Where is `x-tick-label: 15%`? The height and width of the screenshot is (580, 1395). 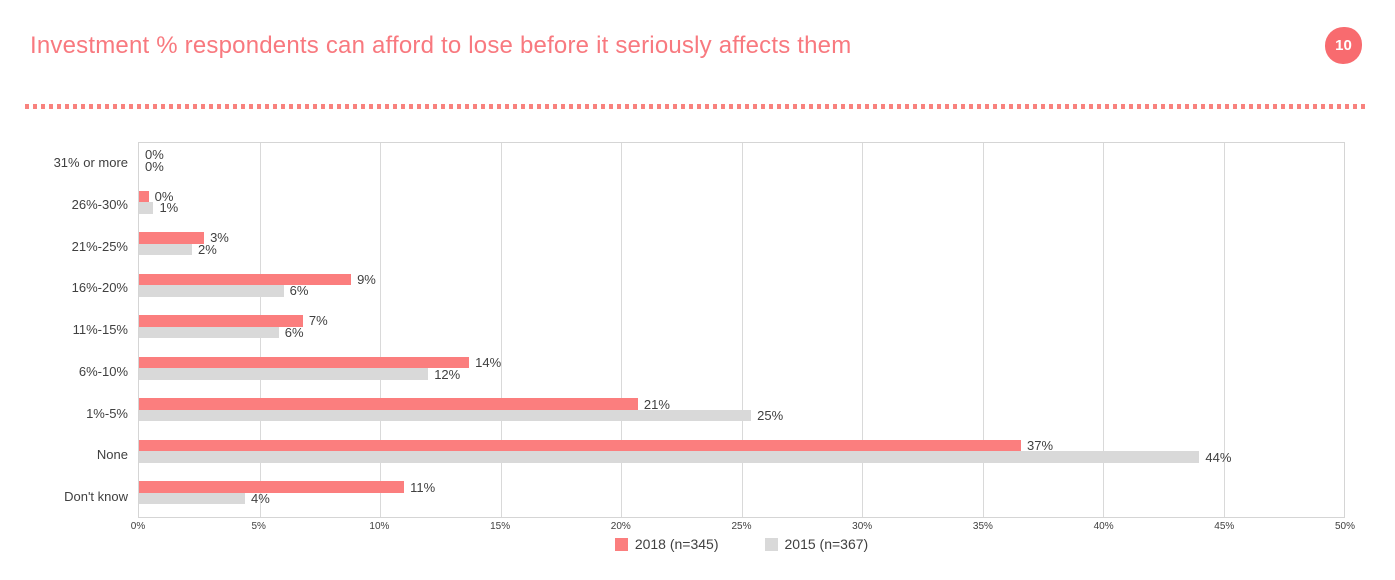
x-tick-label: 15% is located at coordinates (500, 526).